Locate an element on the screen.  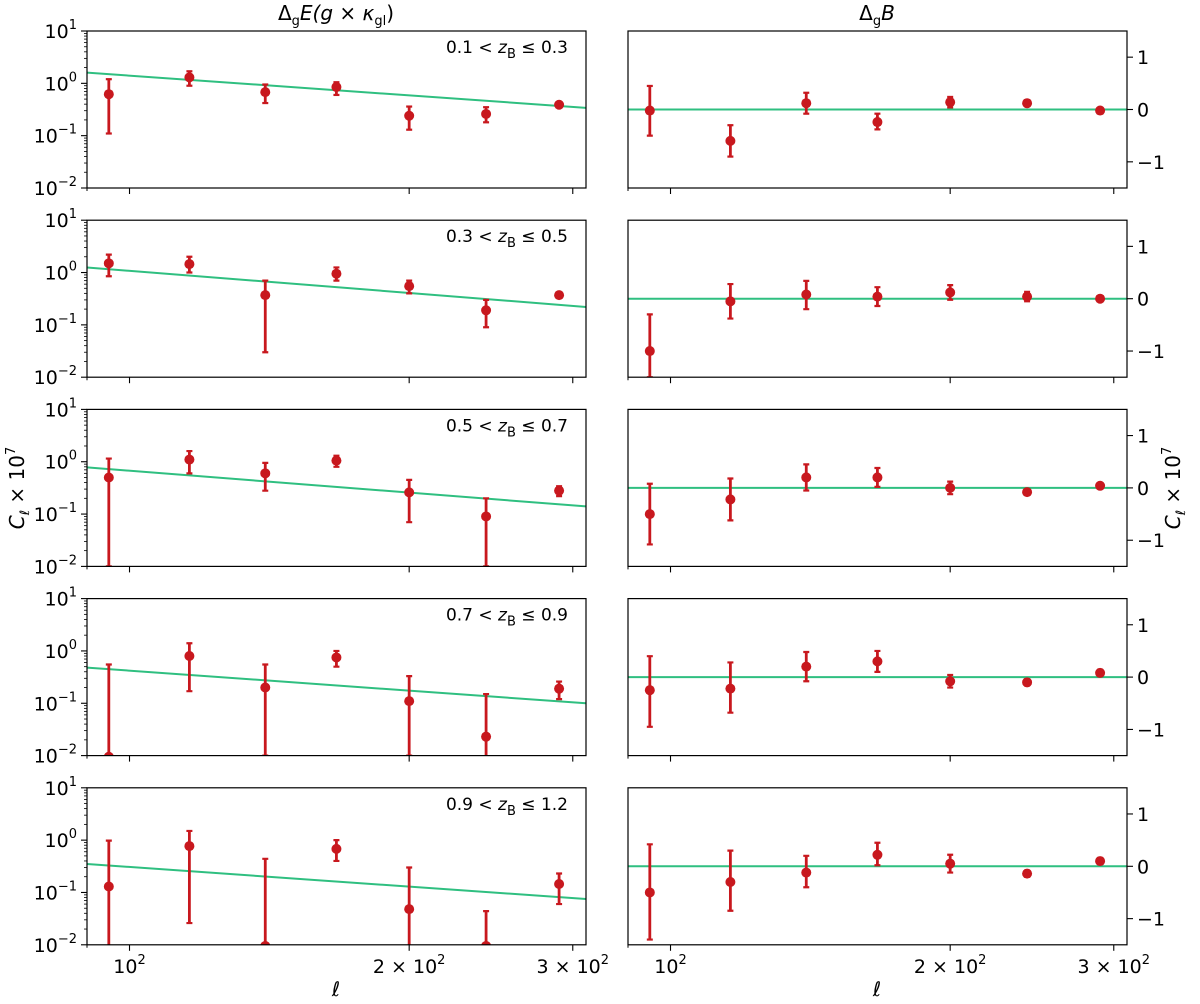
panel-e-mode-row-2: 10¹ 10⁰ 10⁻¹ 10⁻² 0.5 < zB ≤ 0.7 is located at coordinates (310, 487).